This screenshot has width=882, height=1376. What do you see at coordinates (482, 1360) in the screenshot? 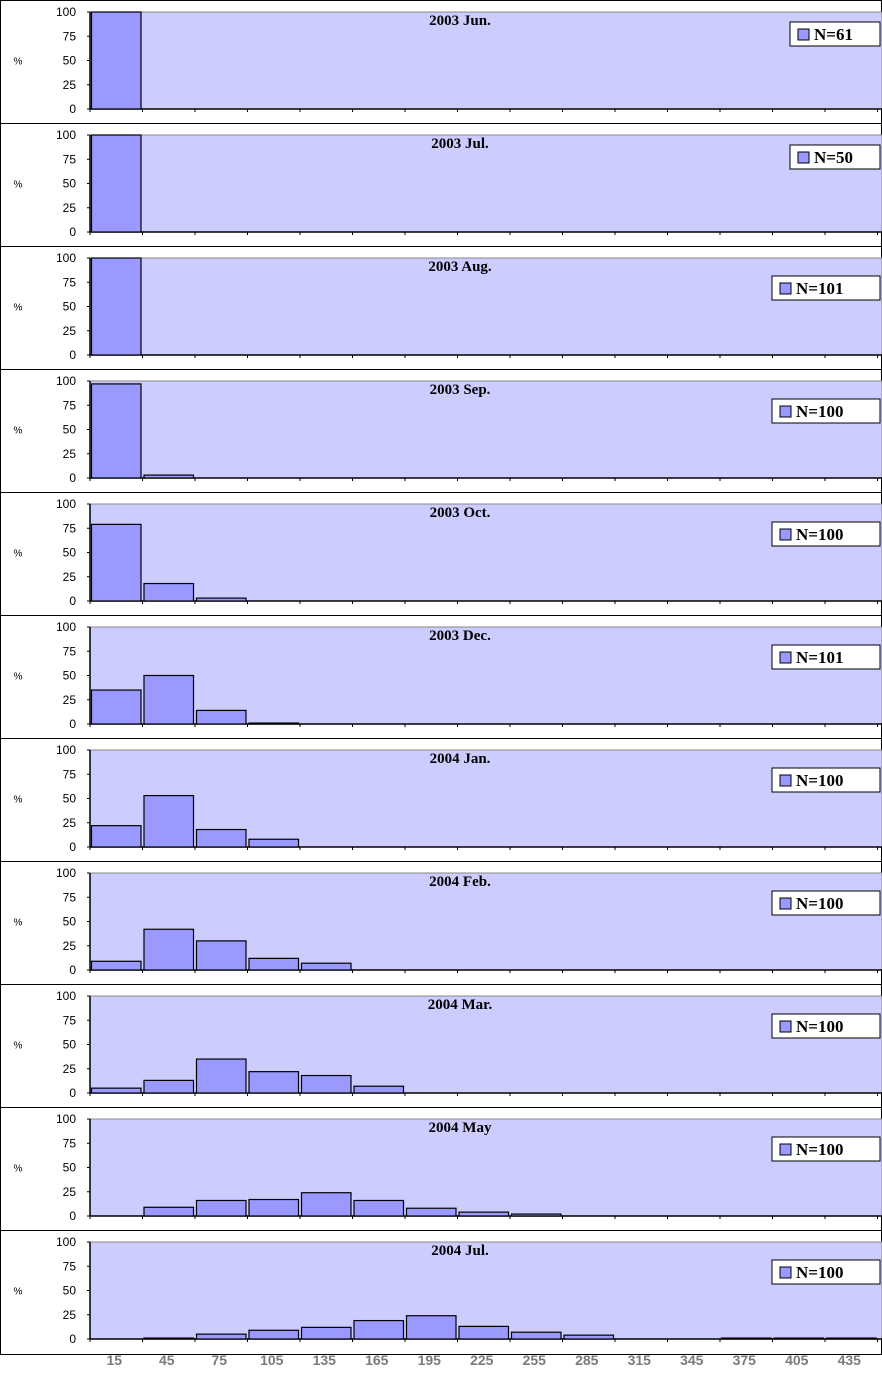
I see `x-tick-label: 225` at bounding box center [482, 1360].